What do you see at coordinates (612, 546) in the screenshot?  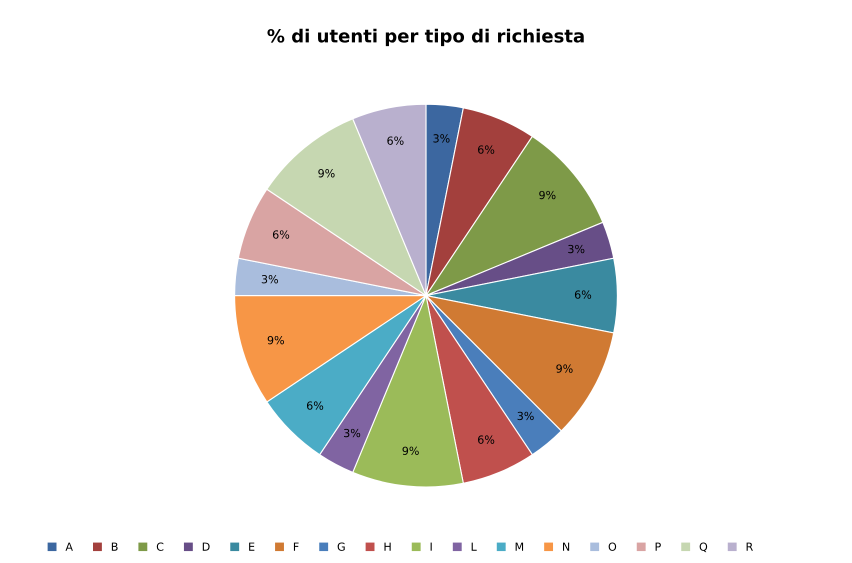 I see `legend-label: O` at bounding box center [612, 546].